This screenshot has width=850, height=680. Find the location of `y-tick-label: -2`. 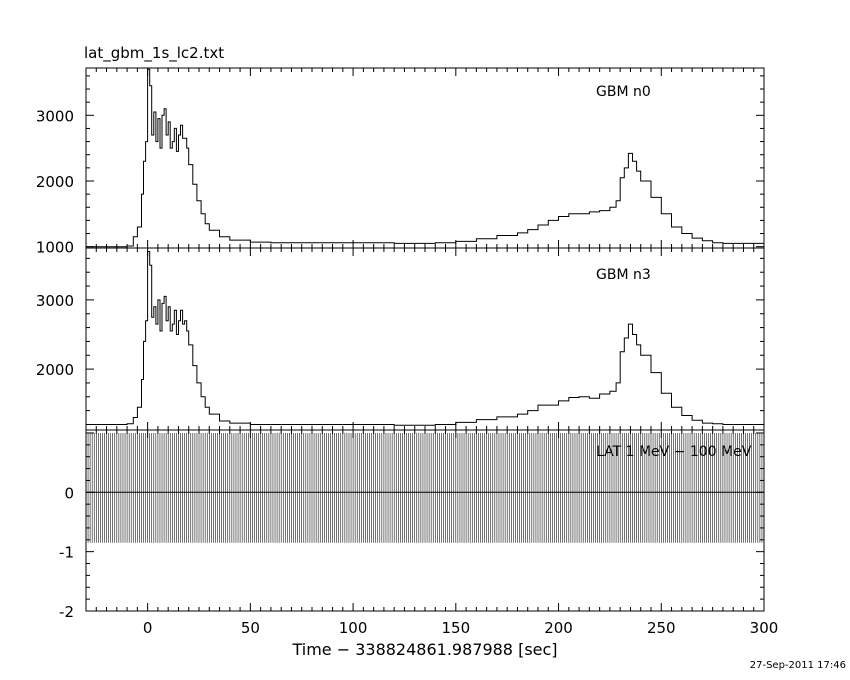

y-tick-label: -2 is located at coordinates (66, 612).